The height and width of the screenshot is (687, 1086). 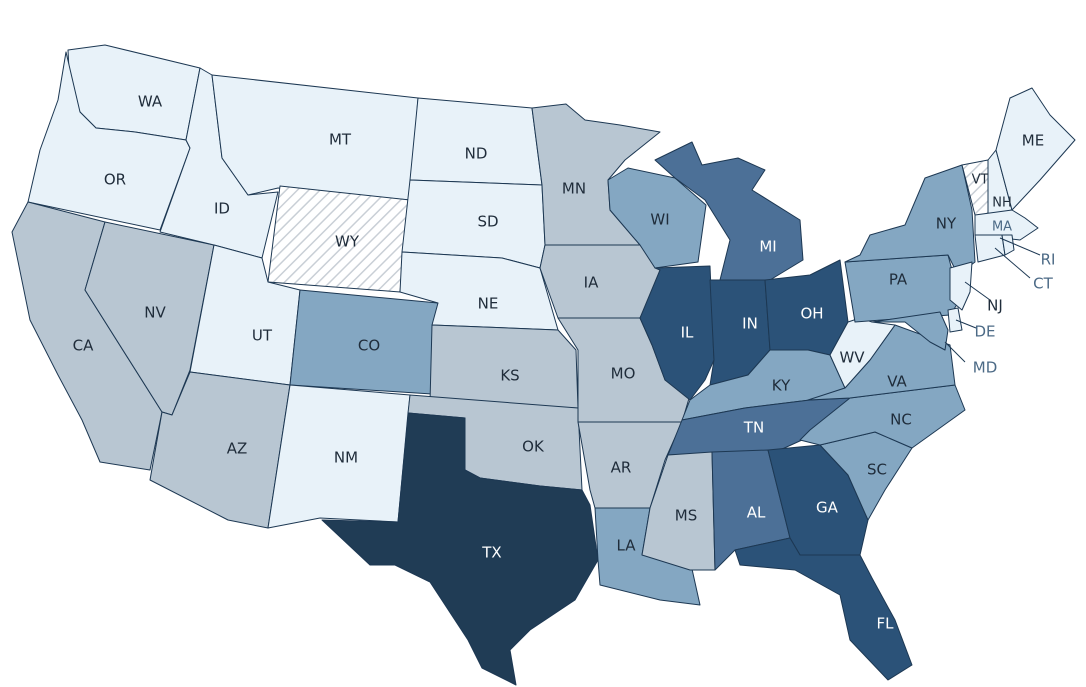 I want to click on state-label-NC: NC, so click(x=901, y=420).